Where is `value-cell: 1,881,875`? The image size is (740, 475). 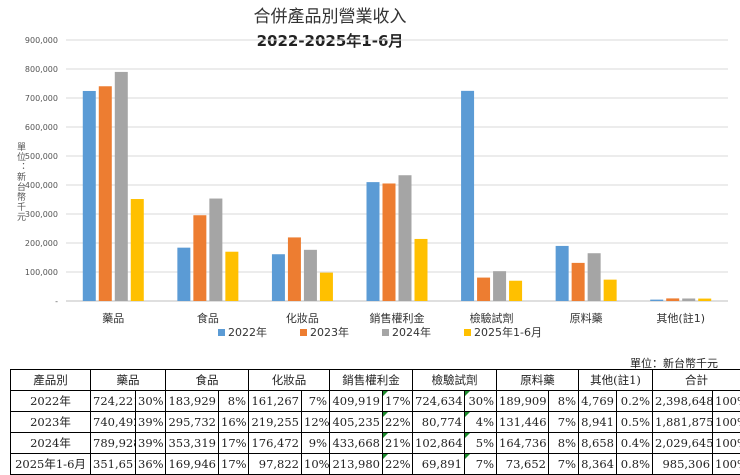
value-cell: 1,881,875 is located at coordinates (683, 422).